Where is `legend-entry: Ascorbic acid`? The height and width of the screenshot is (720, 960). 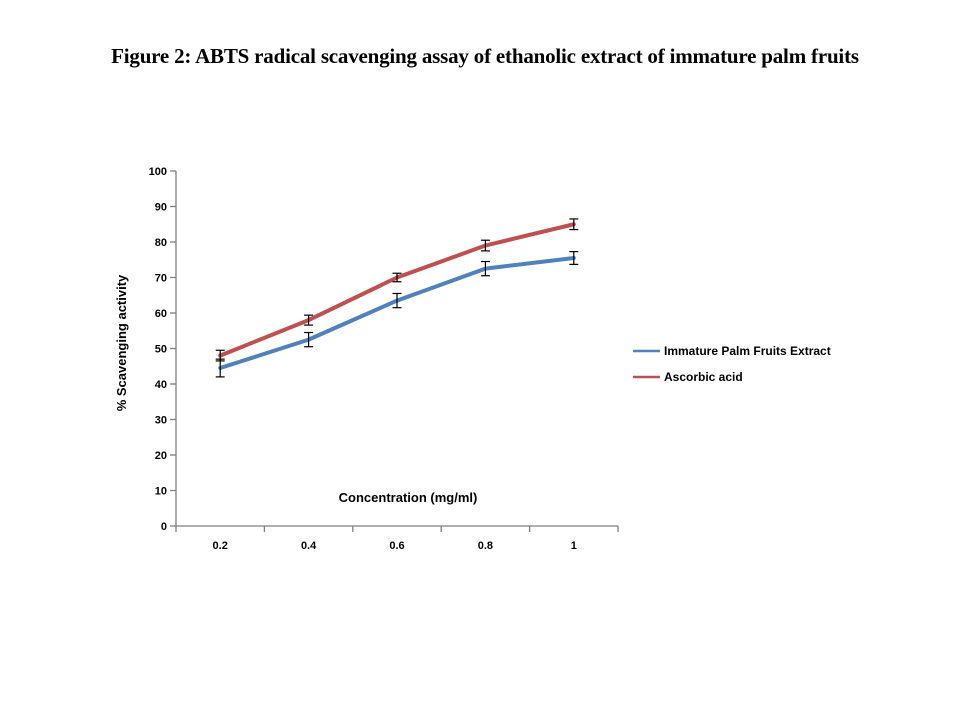
legend-entry: Ascorbic acid is located at coordinates (688, 377).